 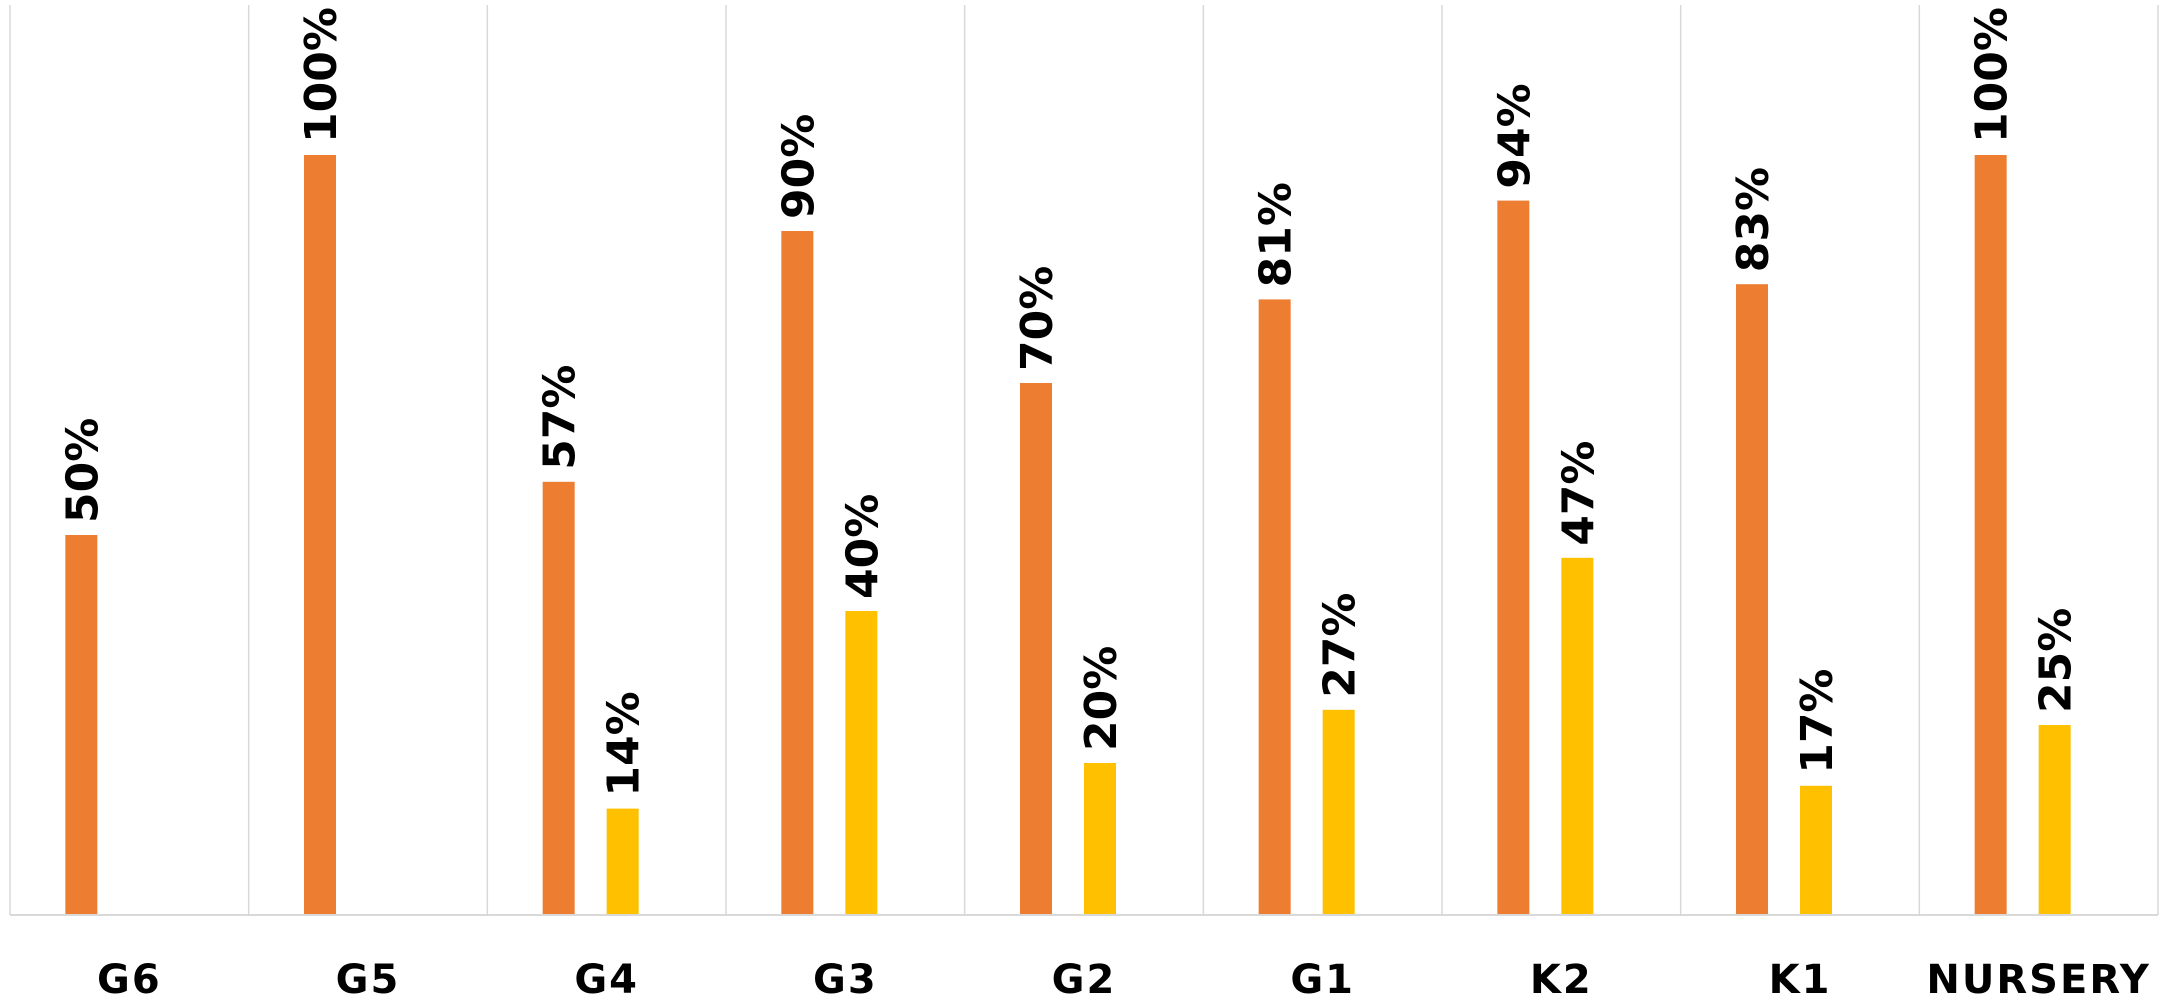 I want to click on data-label-g2-series-1: 70%, so click(x=1037, y=318).